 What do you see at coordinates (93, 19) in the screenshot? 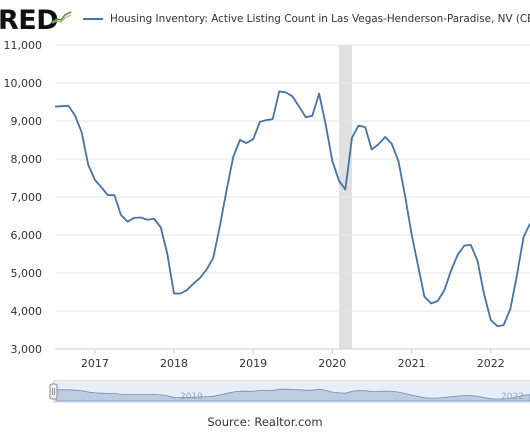
I see `legend-swatch` at bounding box center [93, 19].